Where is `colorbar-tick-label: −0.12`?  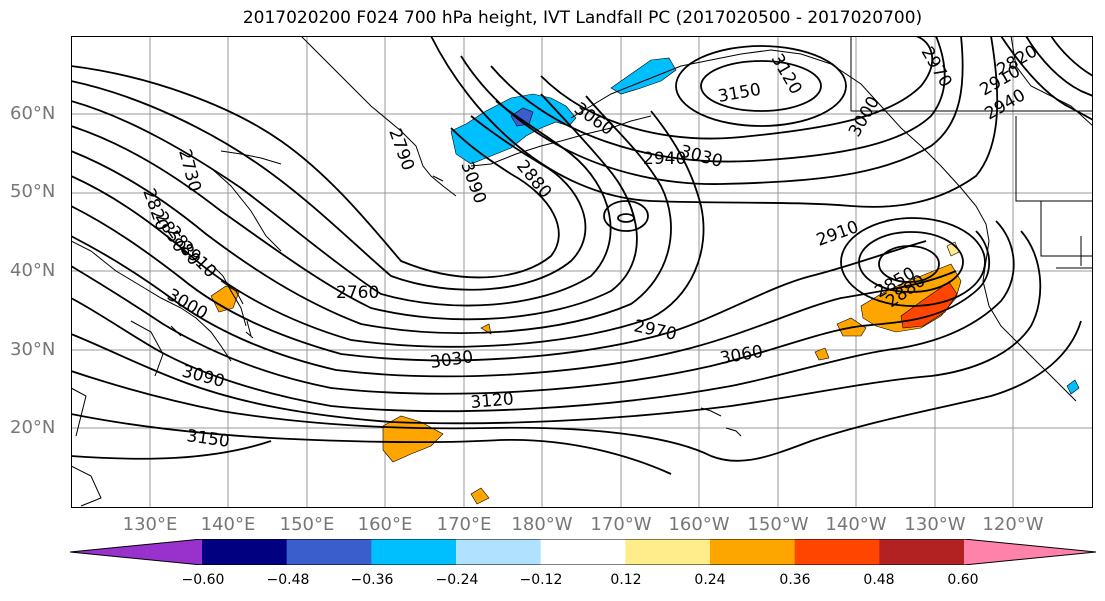
colorbar-tick-label: −0.12 is located at coordinates (541, 580).